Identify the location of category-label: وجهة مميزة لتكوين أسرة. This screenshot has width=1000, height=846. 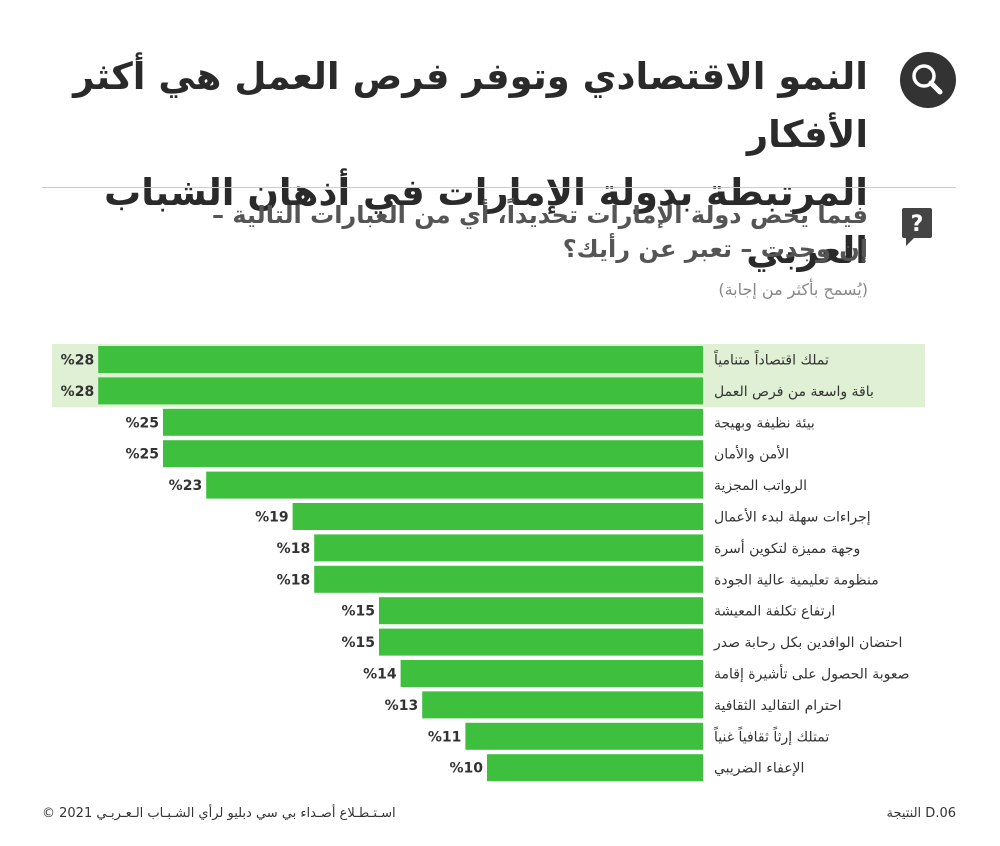
(787, 548).